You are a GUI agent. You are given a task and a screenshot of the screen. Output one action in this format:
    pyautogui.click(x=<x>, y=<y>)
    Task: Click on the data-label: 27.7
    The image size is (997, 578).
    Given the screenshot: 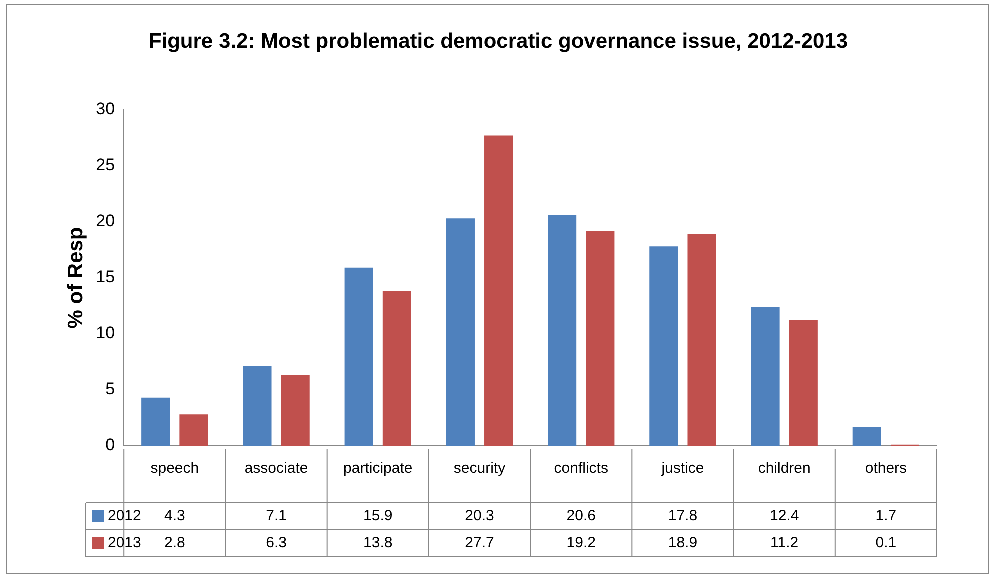 What is the action you would take?
    pyautogui.click(x=479, y=543)
    